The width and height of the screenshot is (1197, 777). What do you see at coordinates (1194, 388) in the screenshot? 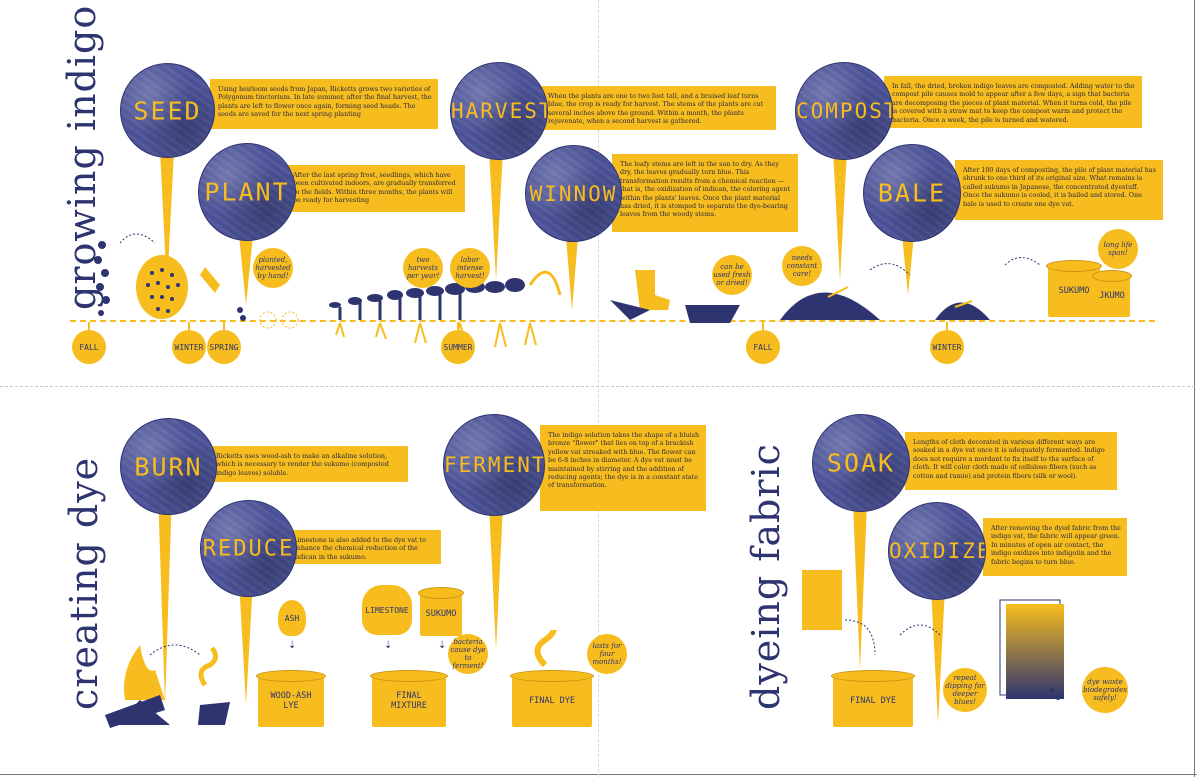
I see `page-border-right` at bounding box center [1194, 388].